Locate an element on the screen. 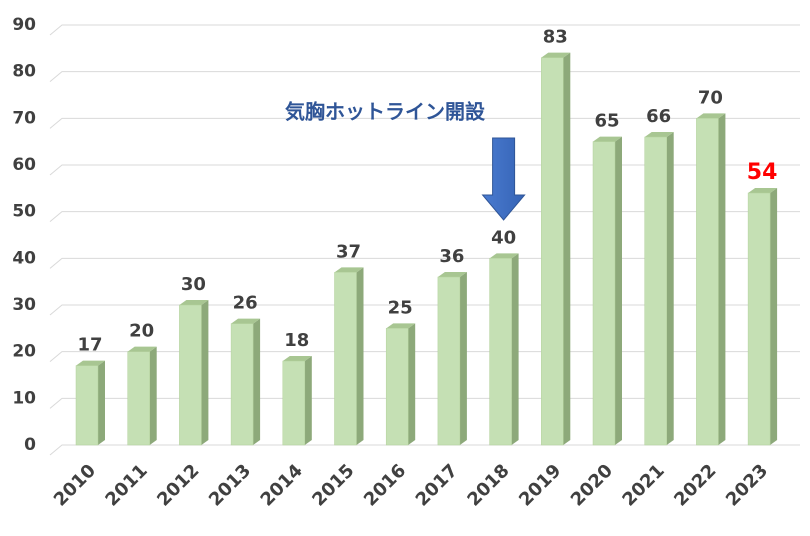  value-label: 25 is located at coordinates (400, 307).